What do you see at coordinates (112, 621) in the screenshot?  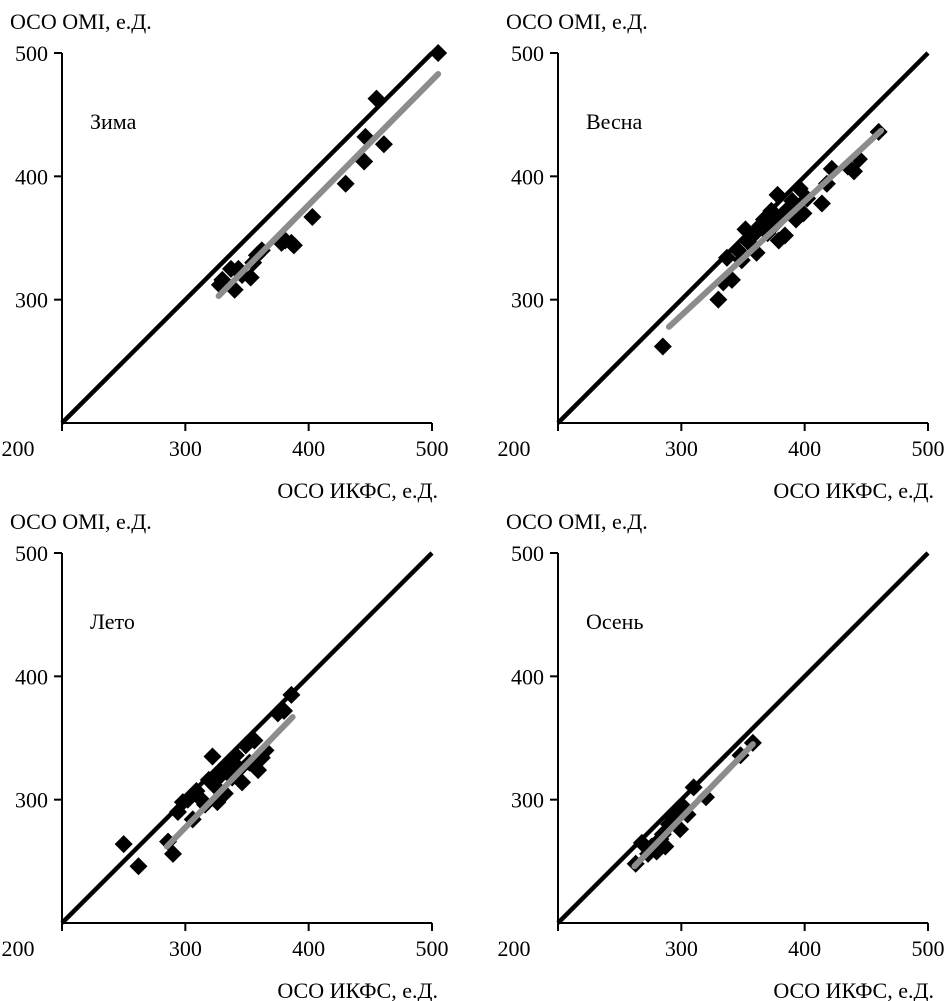 I see `season-label: Лето` at bounding box center [112, 621].